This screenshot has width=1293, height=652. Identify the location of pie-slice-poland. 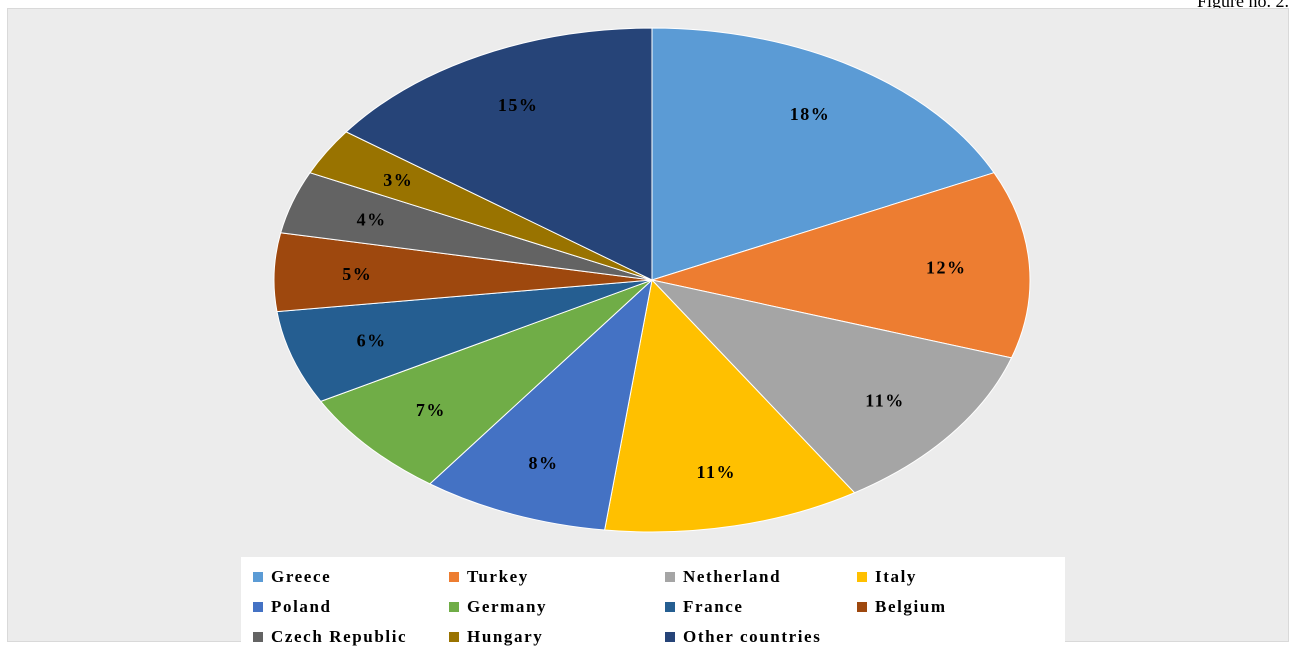
(540, 404).